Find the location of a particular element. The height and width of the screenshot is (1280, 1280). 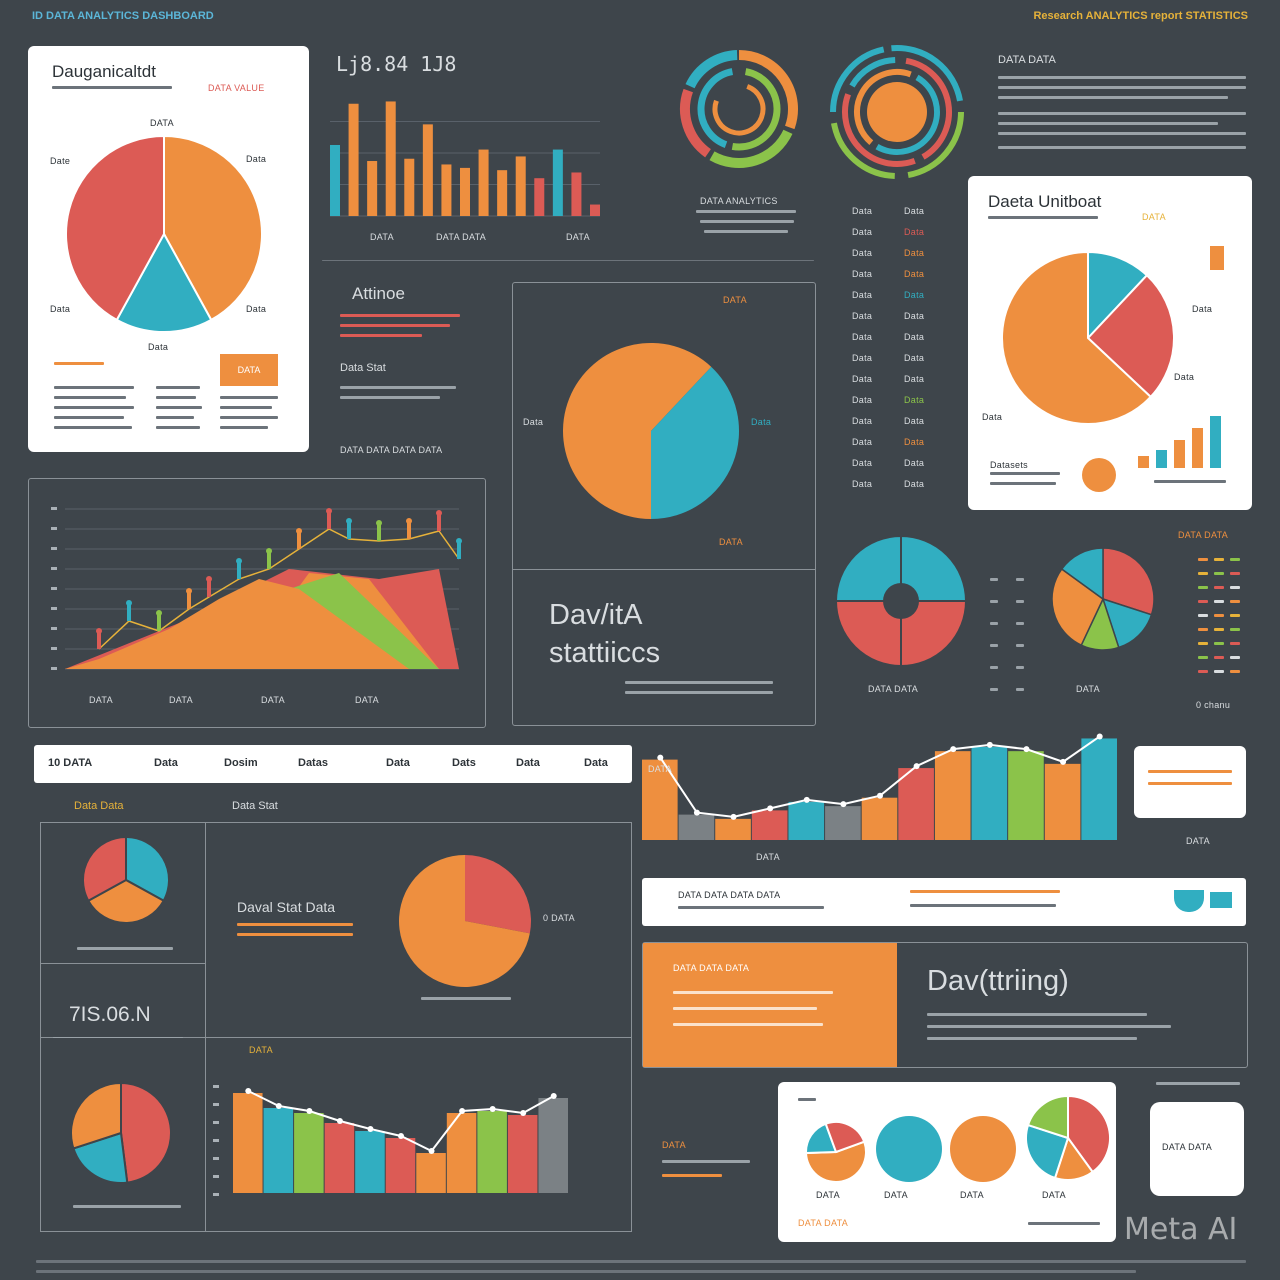

tab-8: Data is located at coordinates (596, 763).